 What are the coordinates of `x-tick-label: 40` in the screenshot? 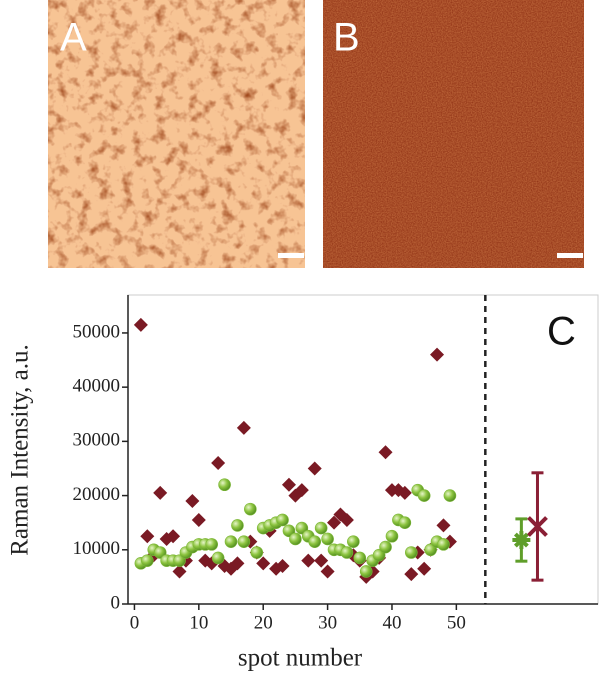 It's located at (391, 622).